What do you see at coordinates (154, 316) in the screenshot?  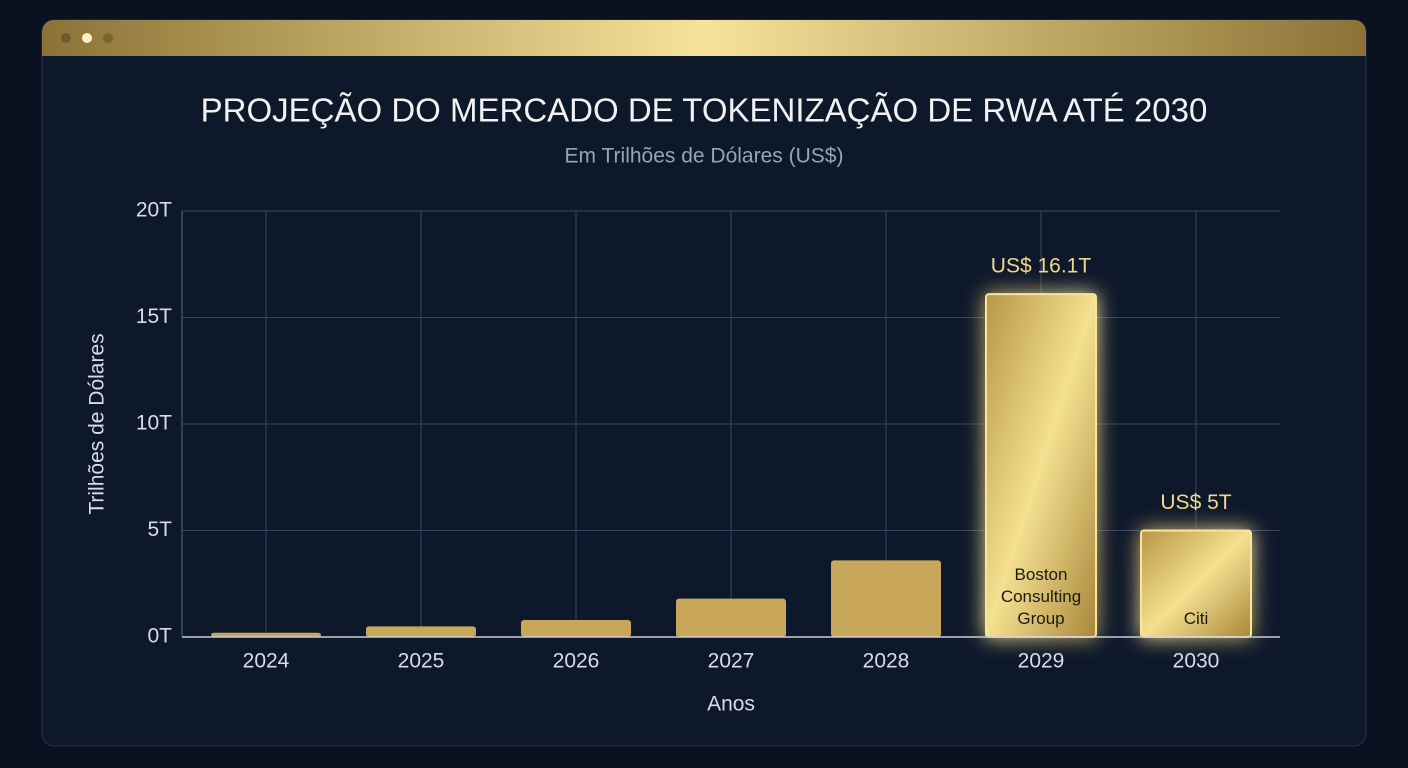 I see `y-tick-label: 15T` at bounding box center [154, 316].